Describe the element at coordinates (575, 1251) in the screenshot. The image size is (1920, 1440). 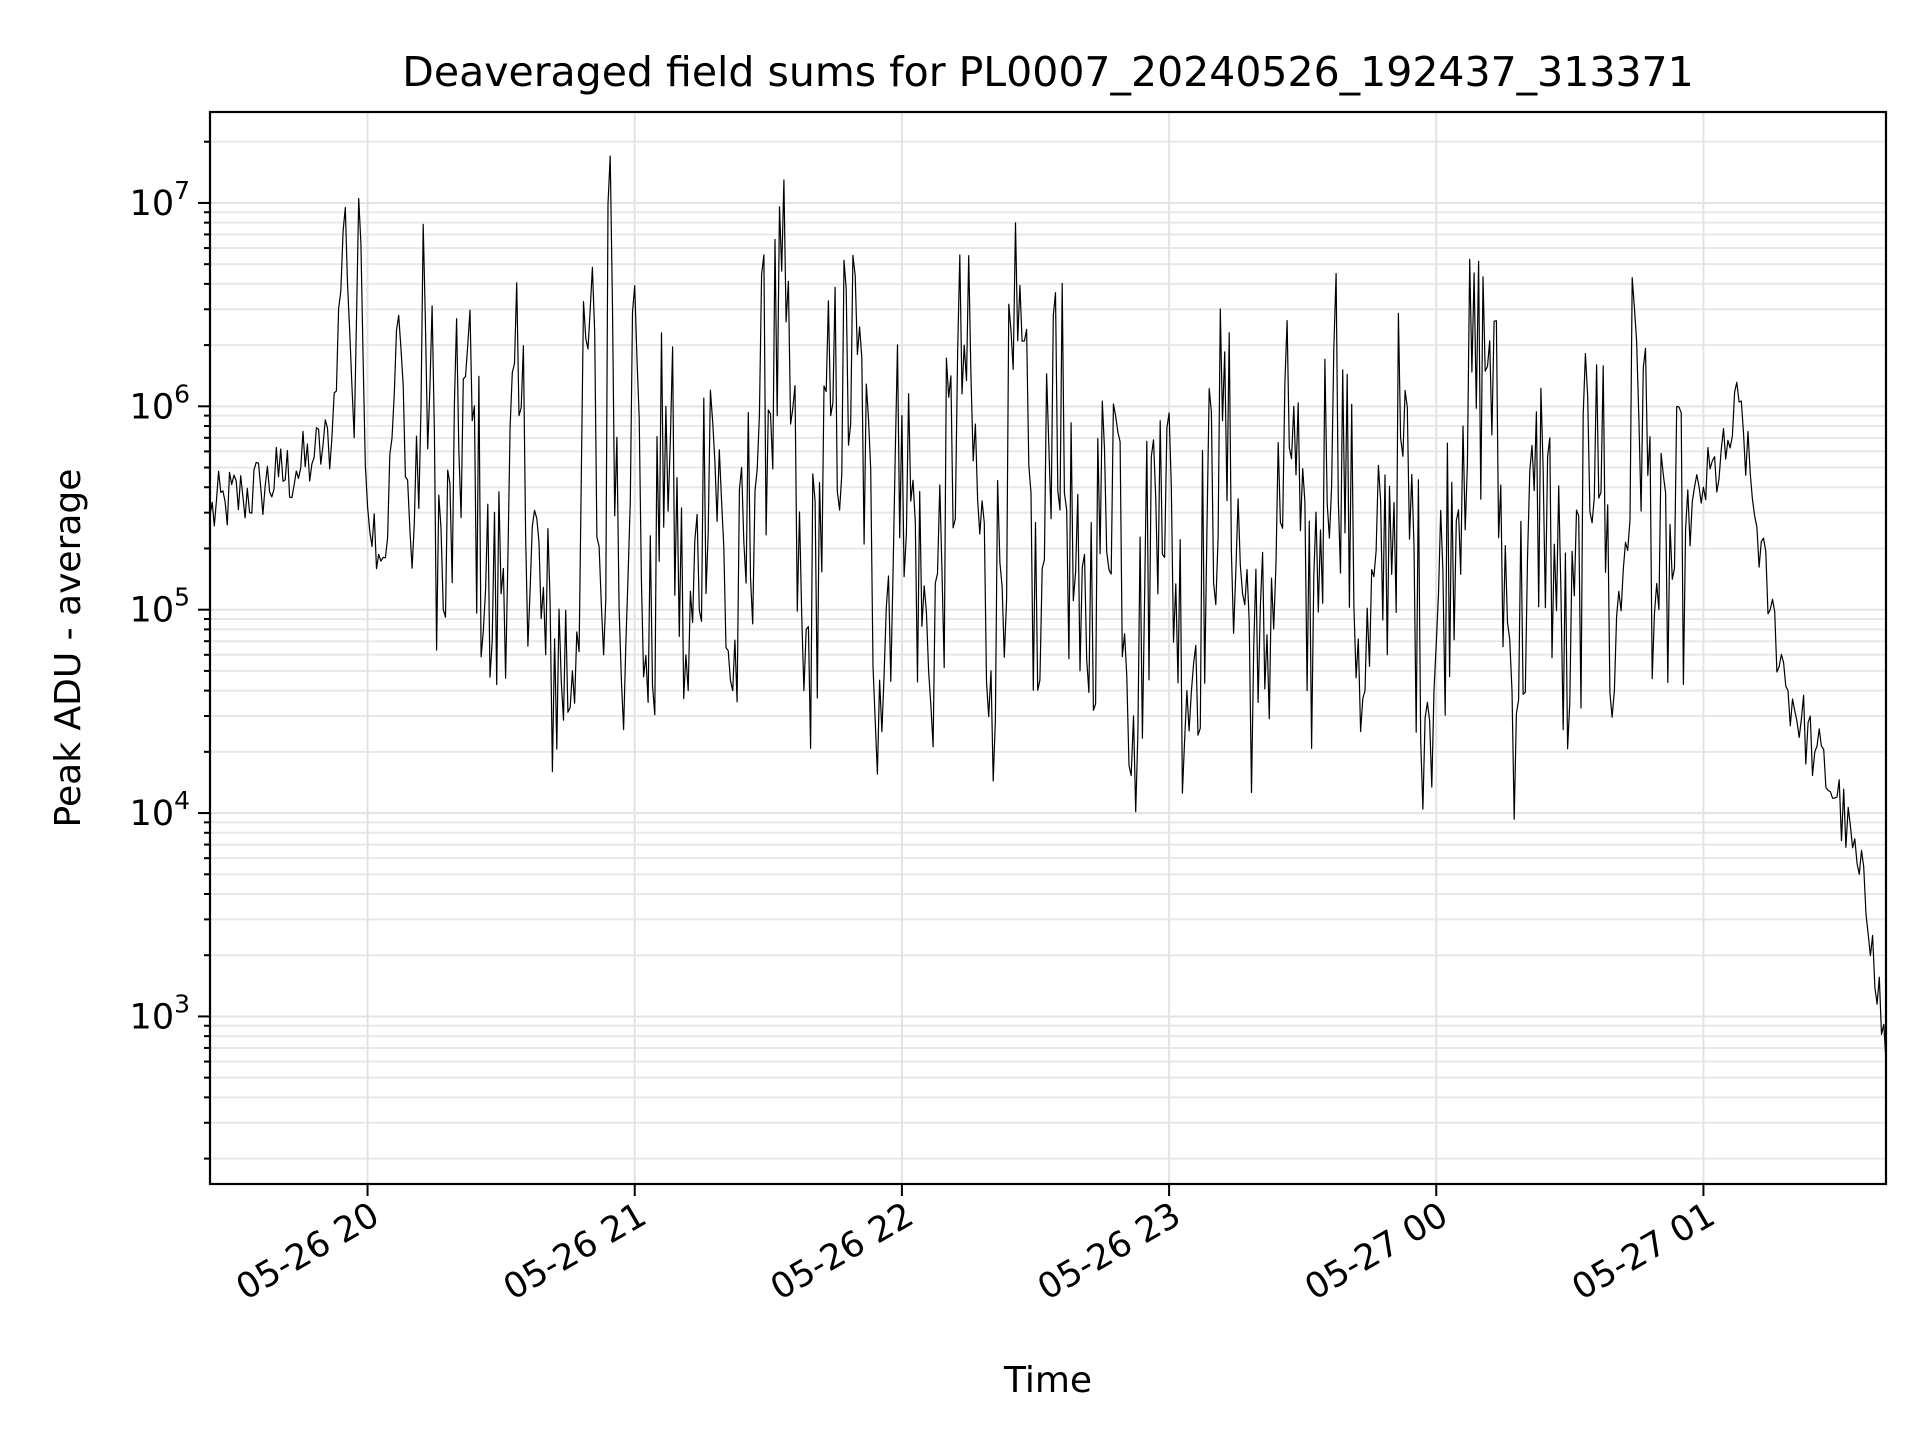
I see `x-tick-label: 05-26 21` at that location.